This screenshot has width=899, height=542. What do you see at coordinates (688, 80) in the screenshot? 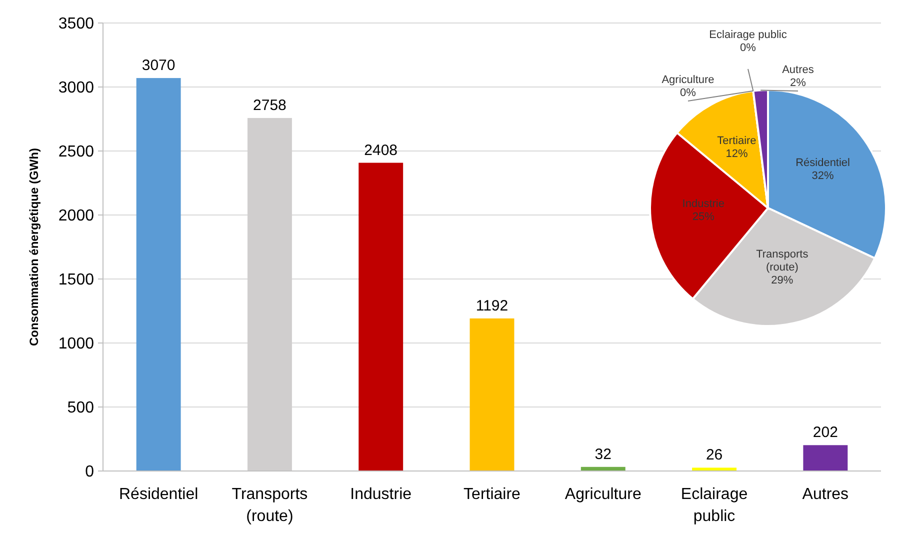
I see `category-label: Agriculture` at bounding box center [688, 80].